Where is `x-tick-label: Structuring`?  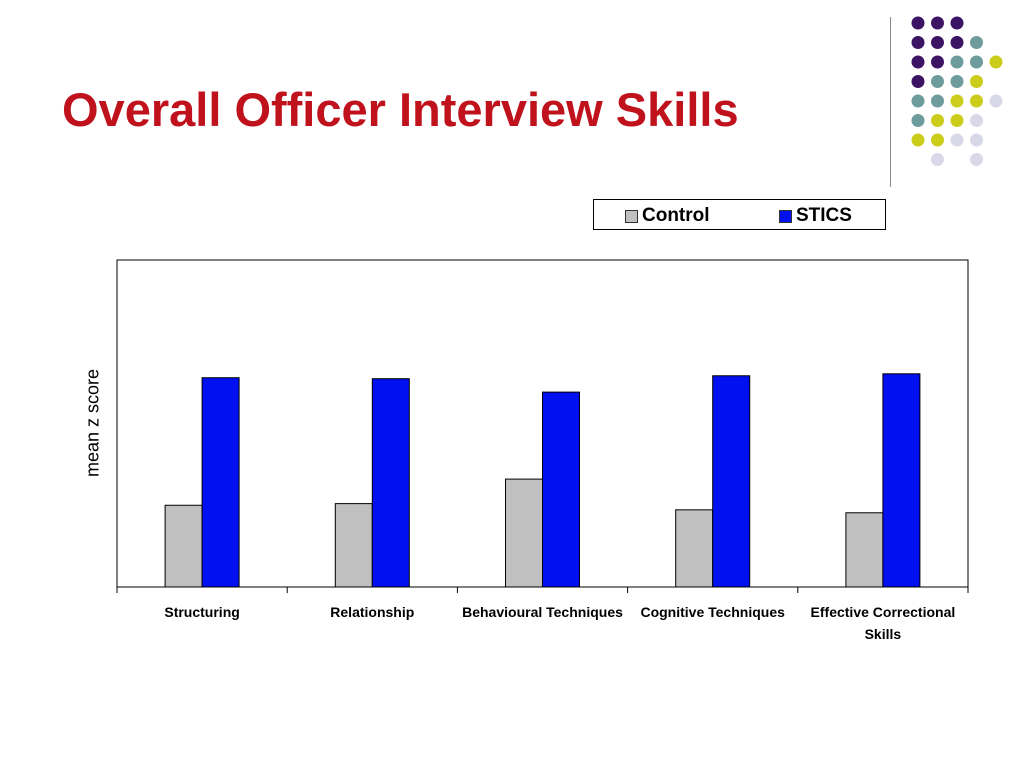 x-tick-label: Structuring is located at coordinates (202, 612).